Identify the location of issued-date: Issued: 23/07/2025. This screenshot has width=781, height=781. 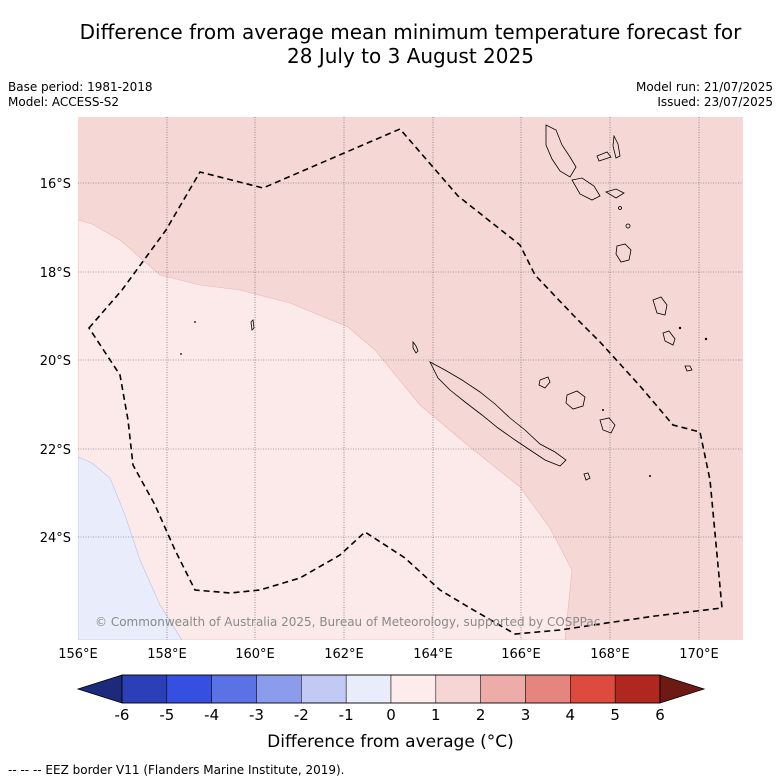
(715, 102).